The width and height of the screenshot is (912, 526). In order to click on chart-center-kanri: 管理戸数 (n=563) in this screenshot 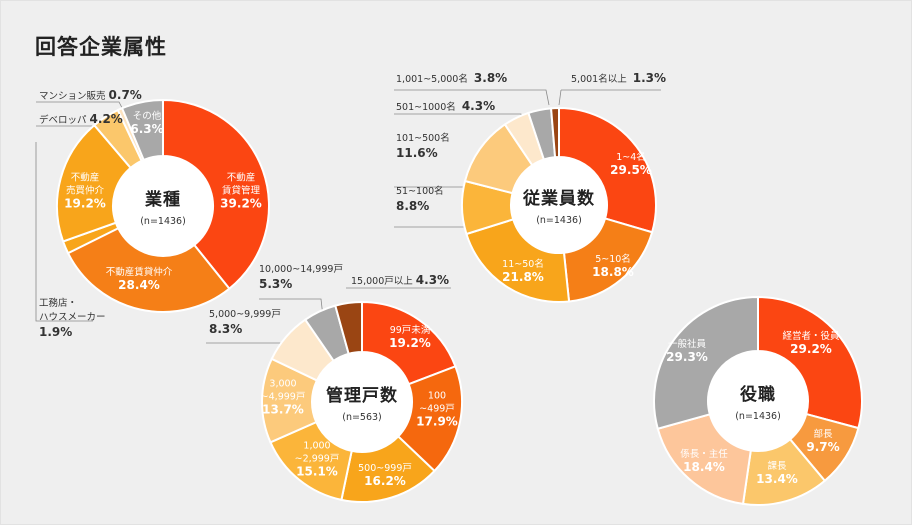, I will do `click(362, 402)`.